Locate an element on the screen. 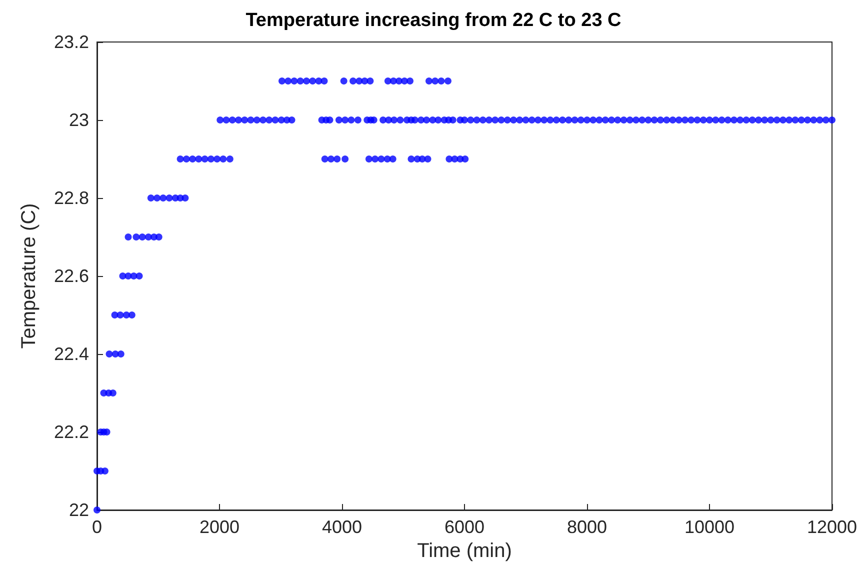 The image size is (867, 576). x-tick-label: 12000 is located at coordinates (832, 527).